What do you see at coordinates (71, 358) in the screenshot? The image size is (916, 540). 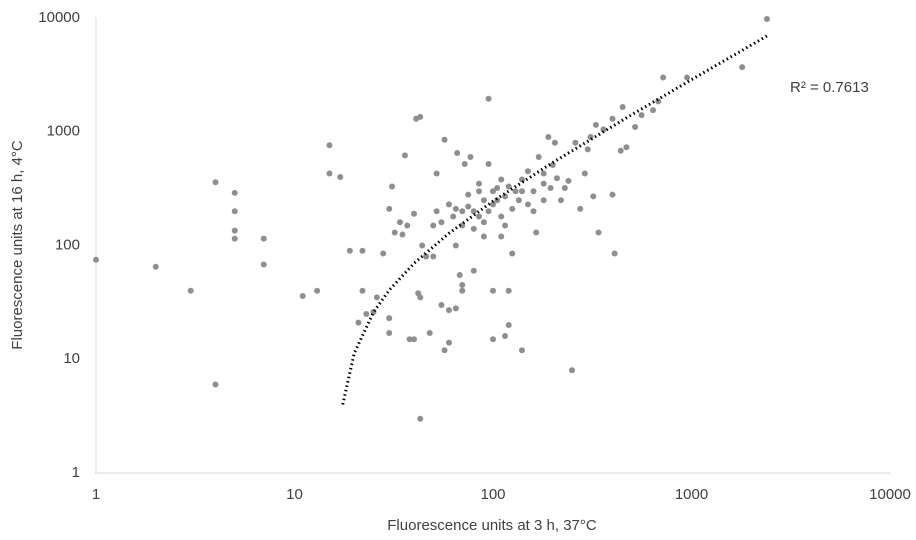 I see `y-tick-label: 10` at bounding box center [71, 358].